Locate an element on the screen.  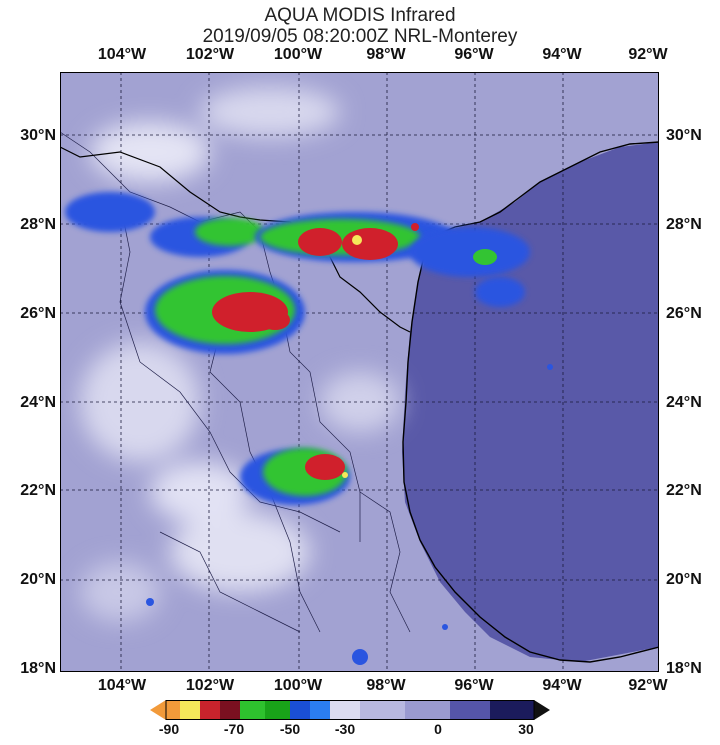
lat-label-right: 22°N is located at coordinates (684, 490).